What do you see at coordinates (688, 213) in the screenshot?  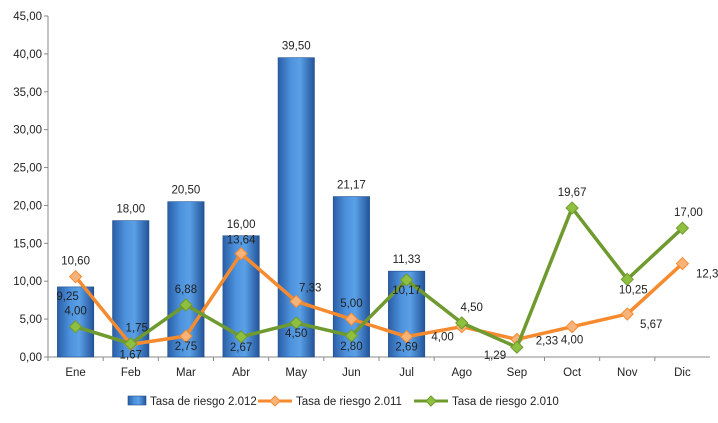 I see `data-label: 17,00` at bounding box center [688, 213].